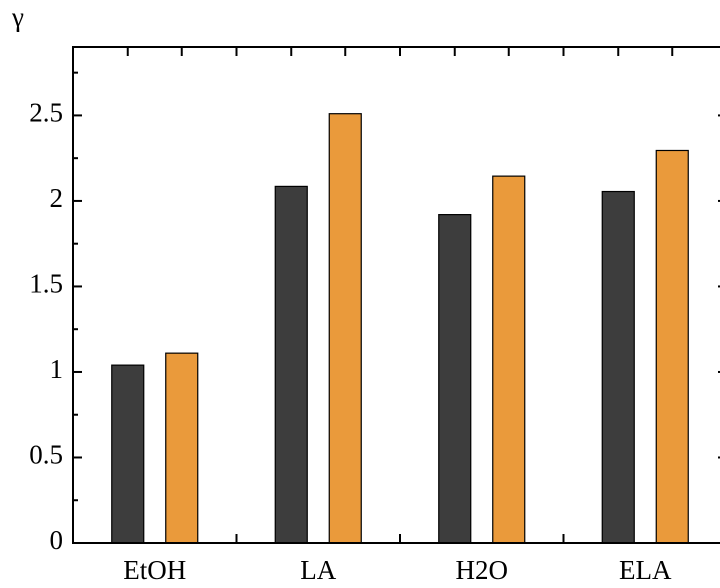  What do you see at coordinates (57, 369) in the screenshot?
I see `y-tick-label: 1` at bounding box center [57, 369].